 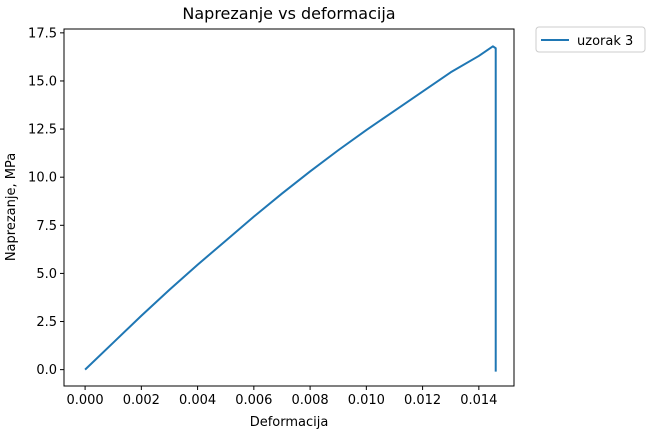 I want to click on legend: uzorak 3, so click(x=590, y=39).